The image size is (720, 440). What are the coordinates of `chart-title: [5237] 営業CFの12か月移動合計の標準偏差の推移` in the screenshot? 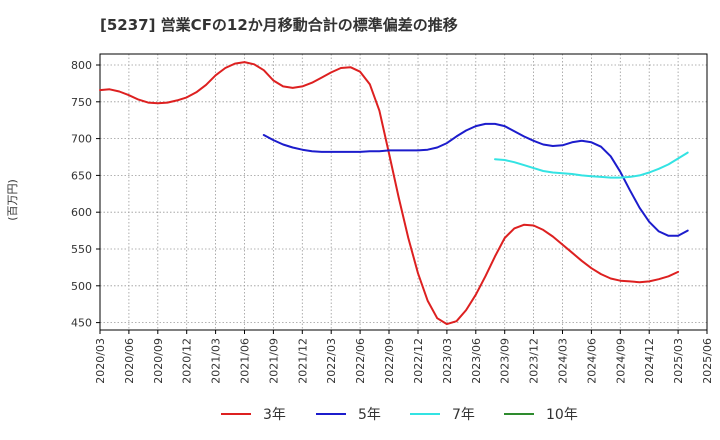 It's located at (279, 25).